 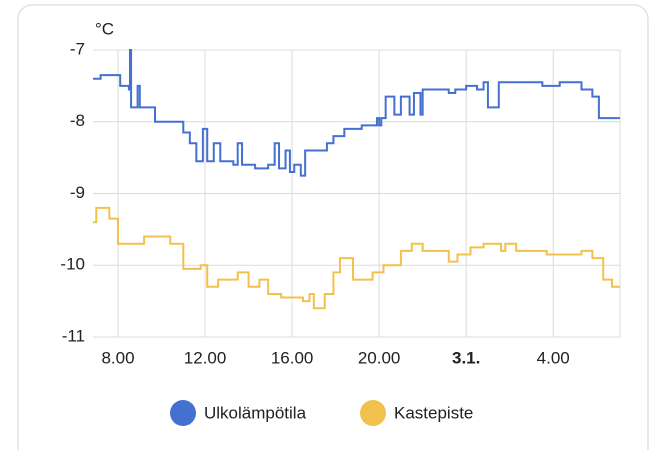 What do you see at coordinates (292, 357) in the screenshot?
I see `x-tick-label: 16.00` at bounding box center [292, 357].